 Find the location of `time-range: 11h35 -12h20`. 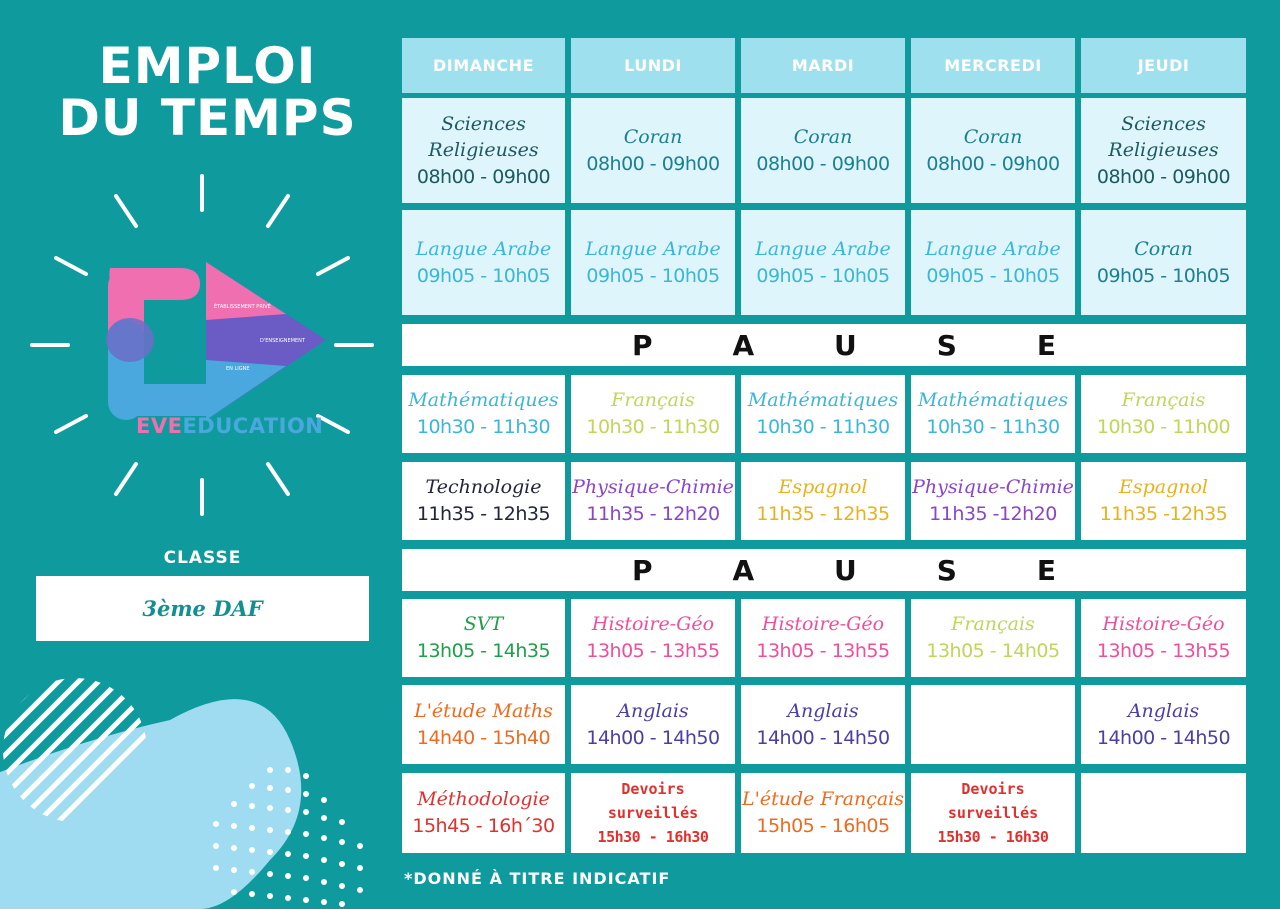

time-range: 11h35 -12h20 is located at coordinates (993, 514).